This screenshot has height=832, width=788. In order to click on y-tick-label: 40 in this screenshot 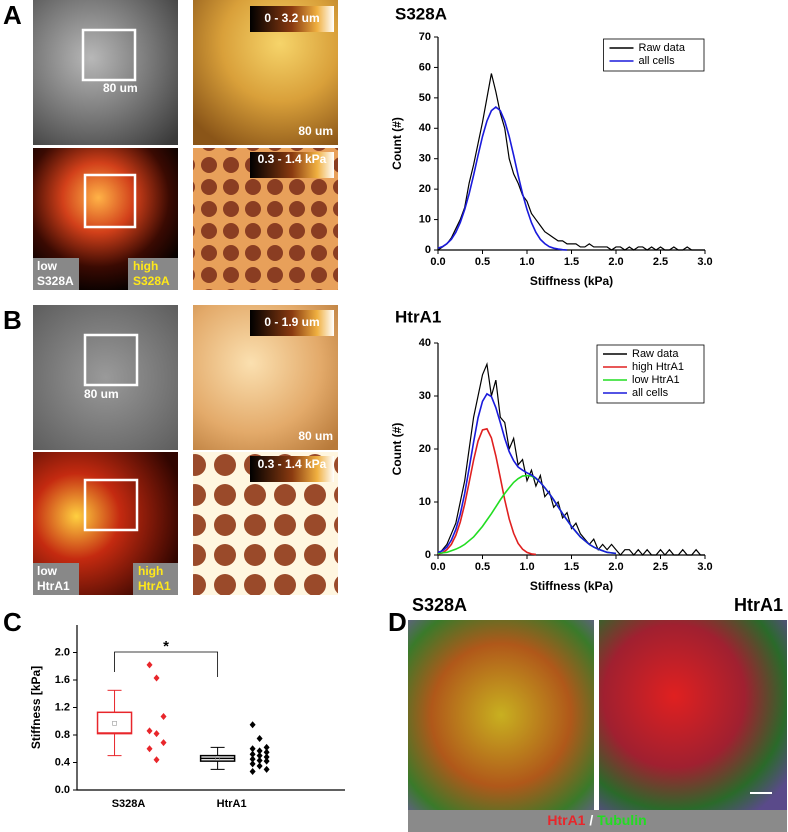, I will do `click(425, 343)`.